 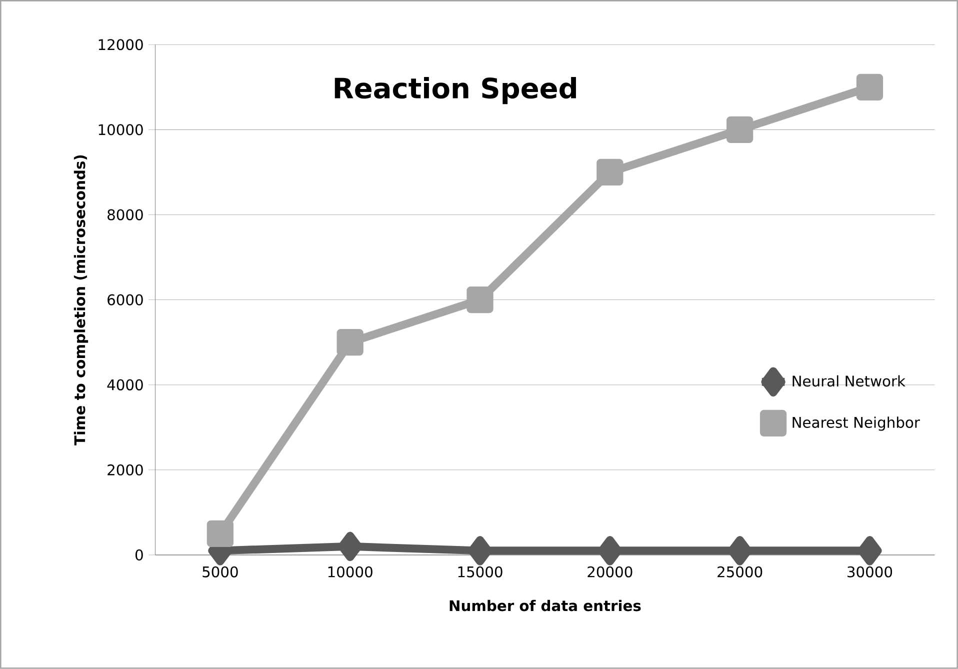 I want to click on y-axis-title: Time to completion (microseconds), so click(x=81, y=300).